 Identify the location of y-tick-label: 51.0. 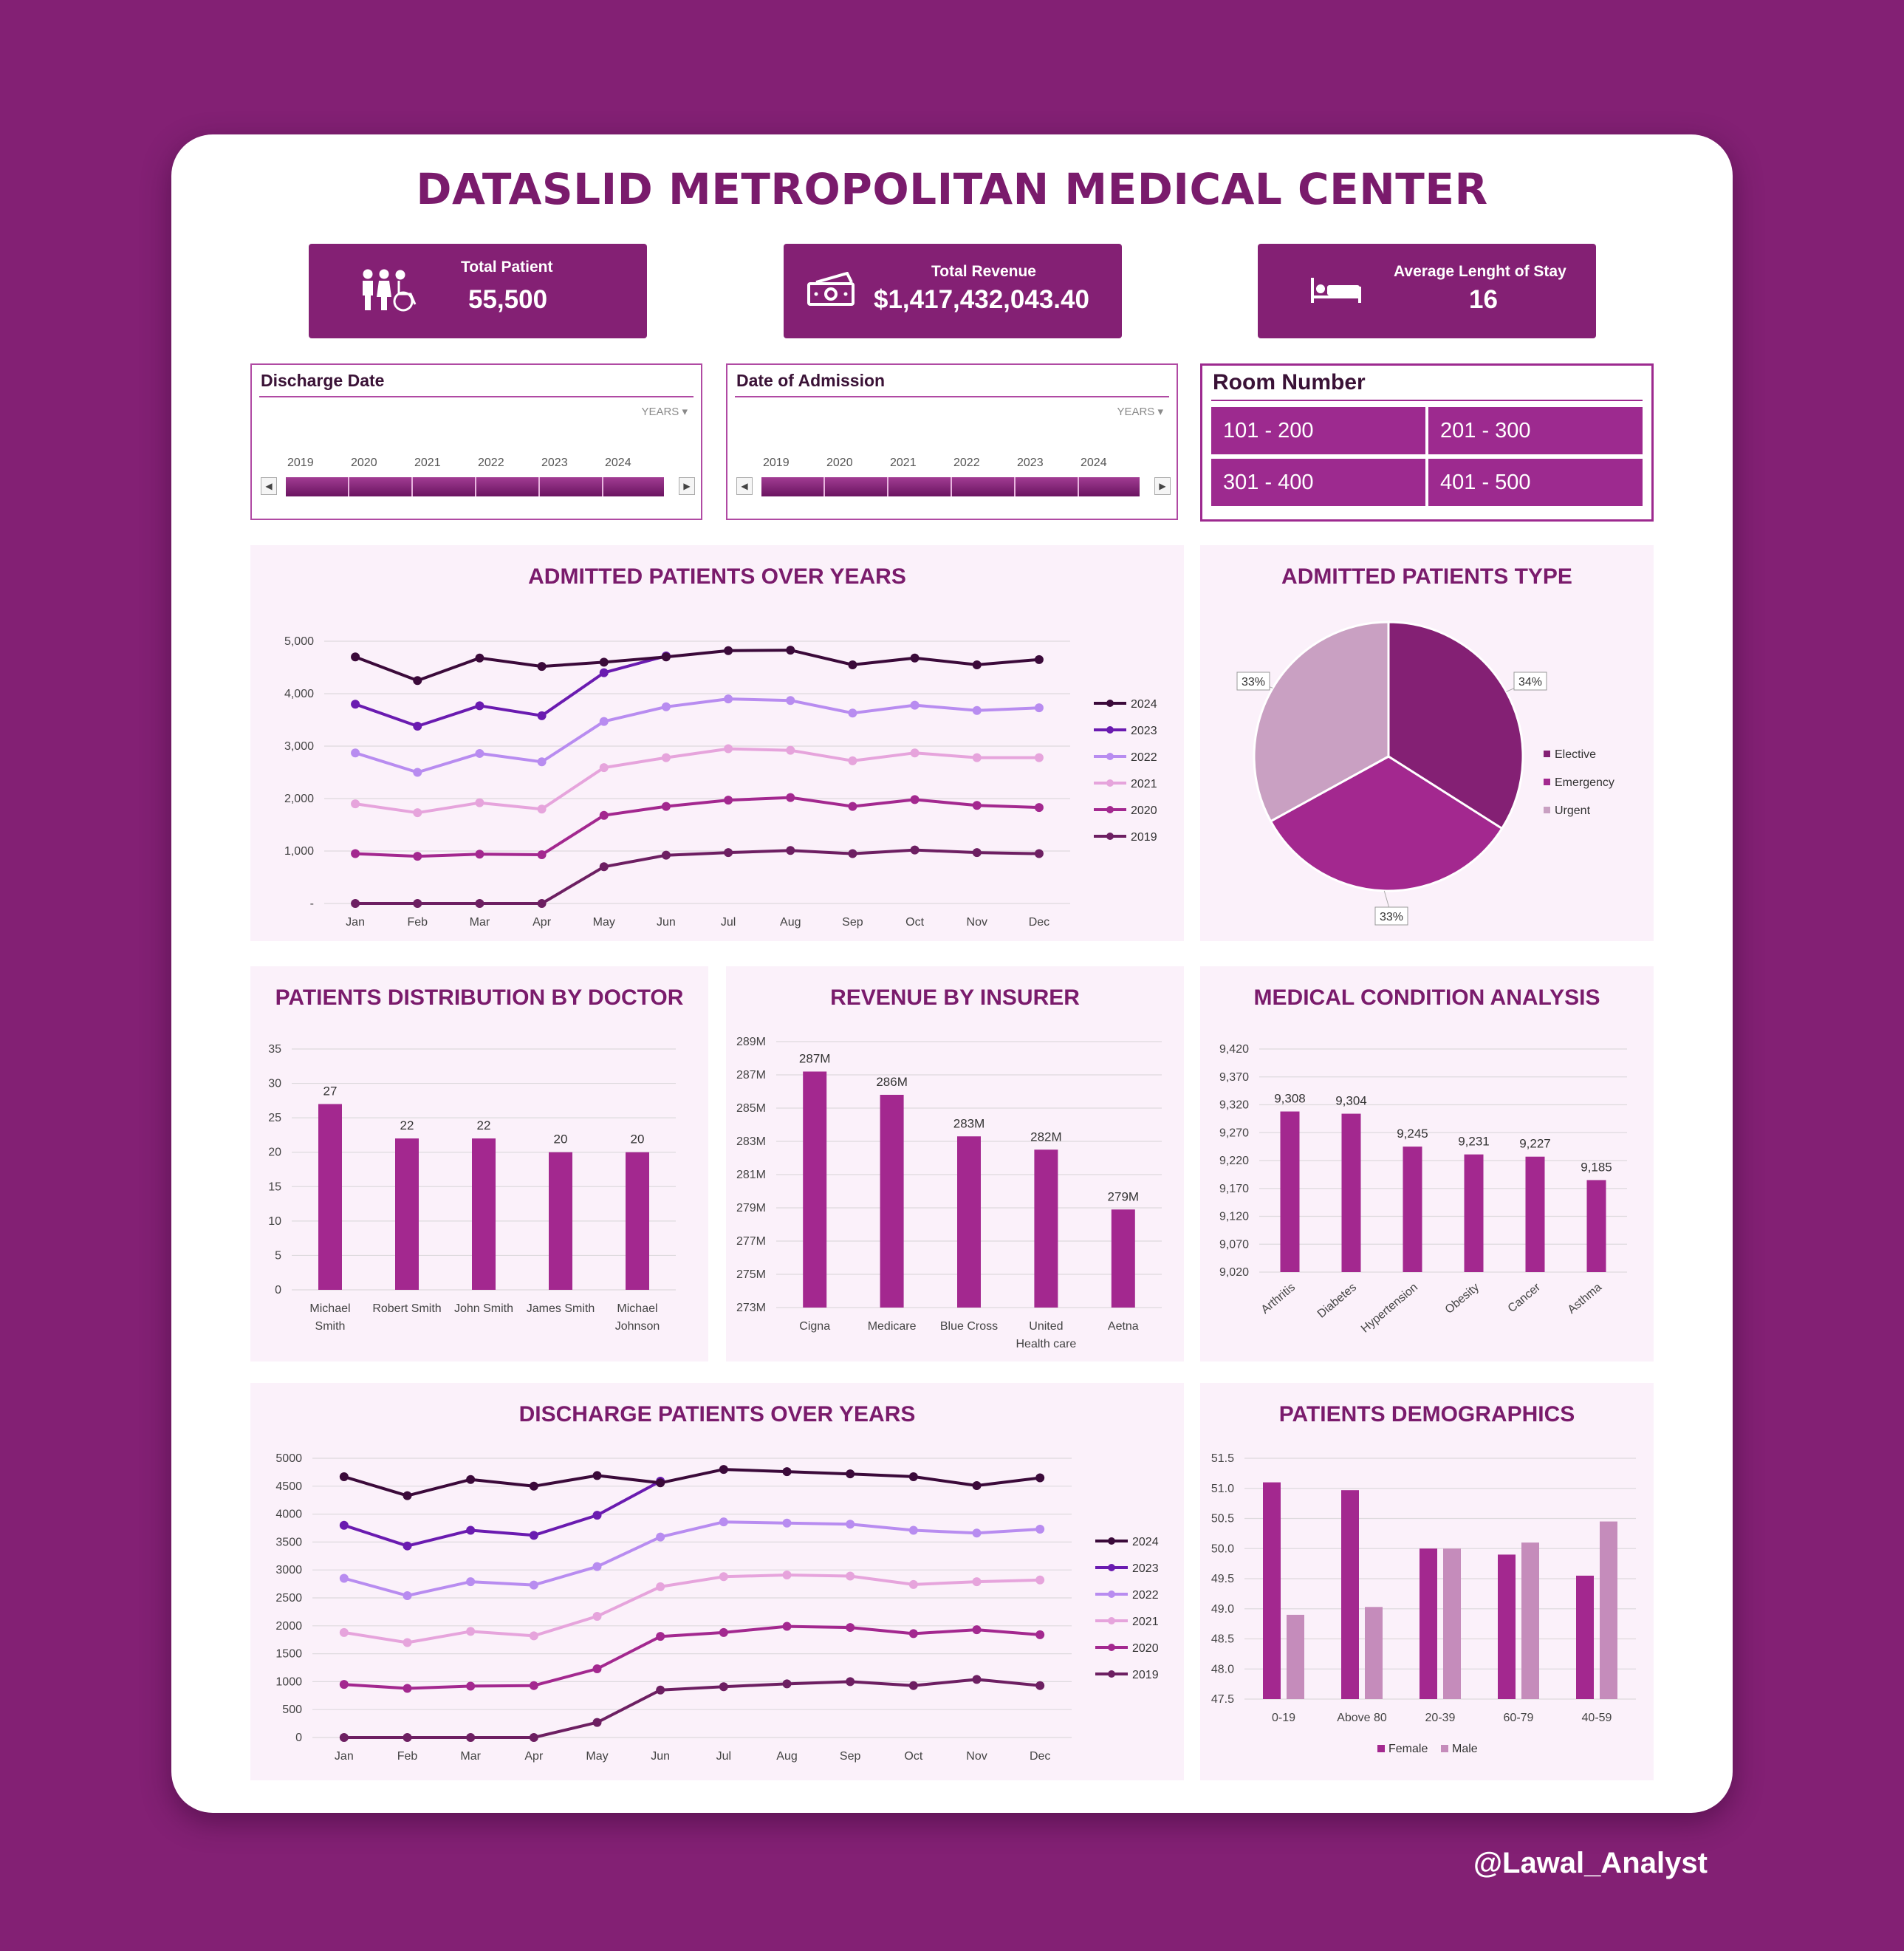
(1223, 1489).